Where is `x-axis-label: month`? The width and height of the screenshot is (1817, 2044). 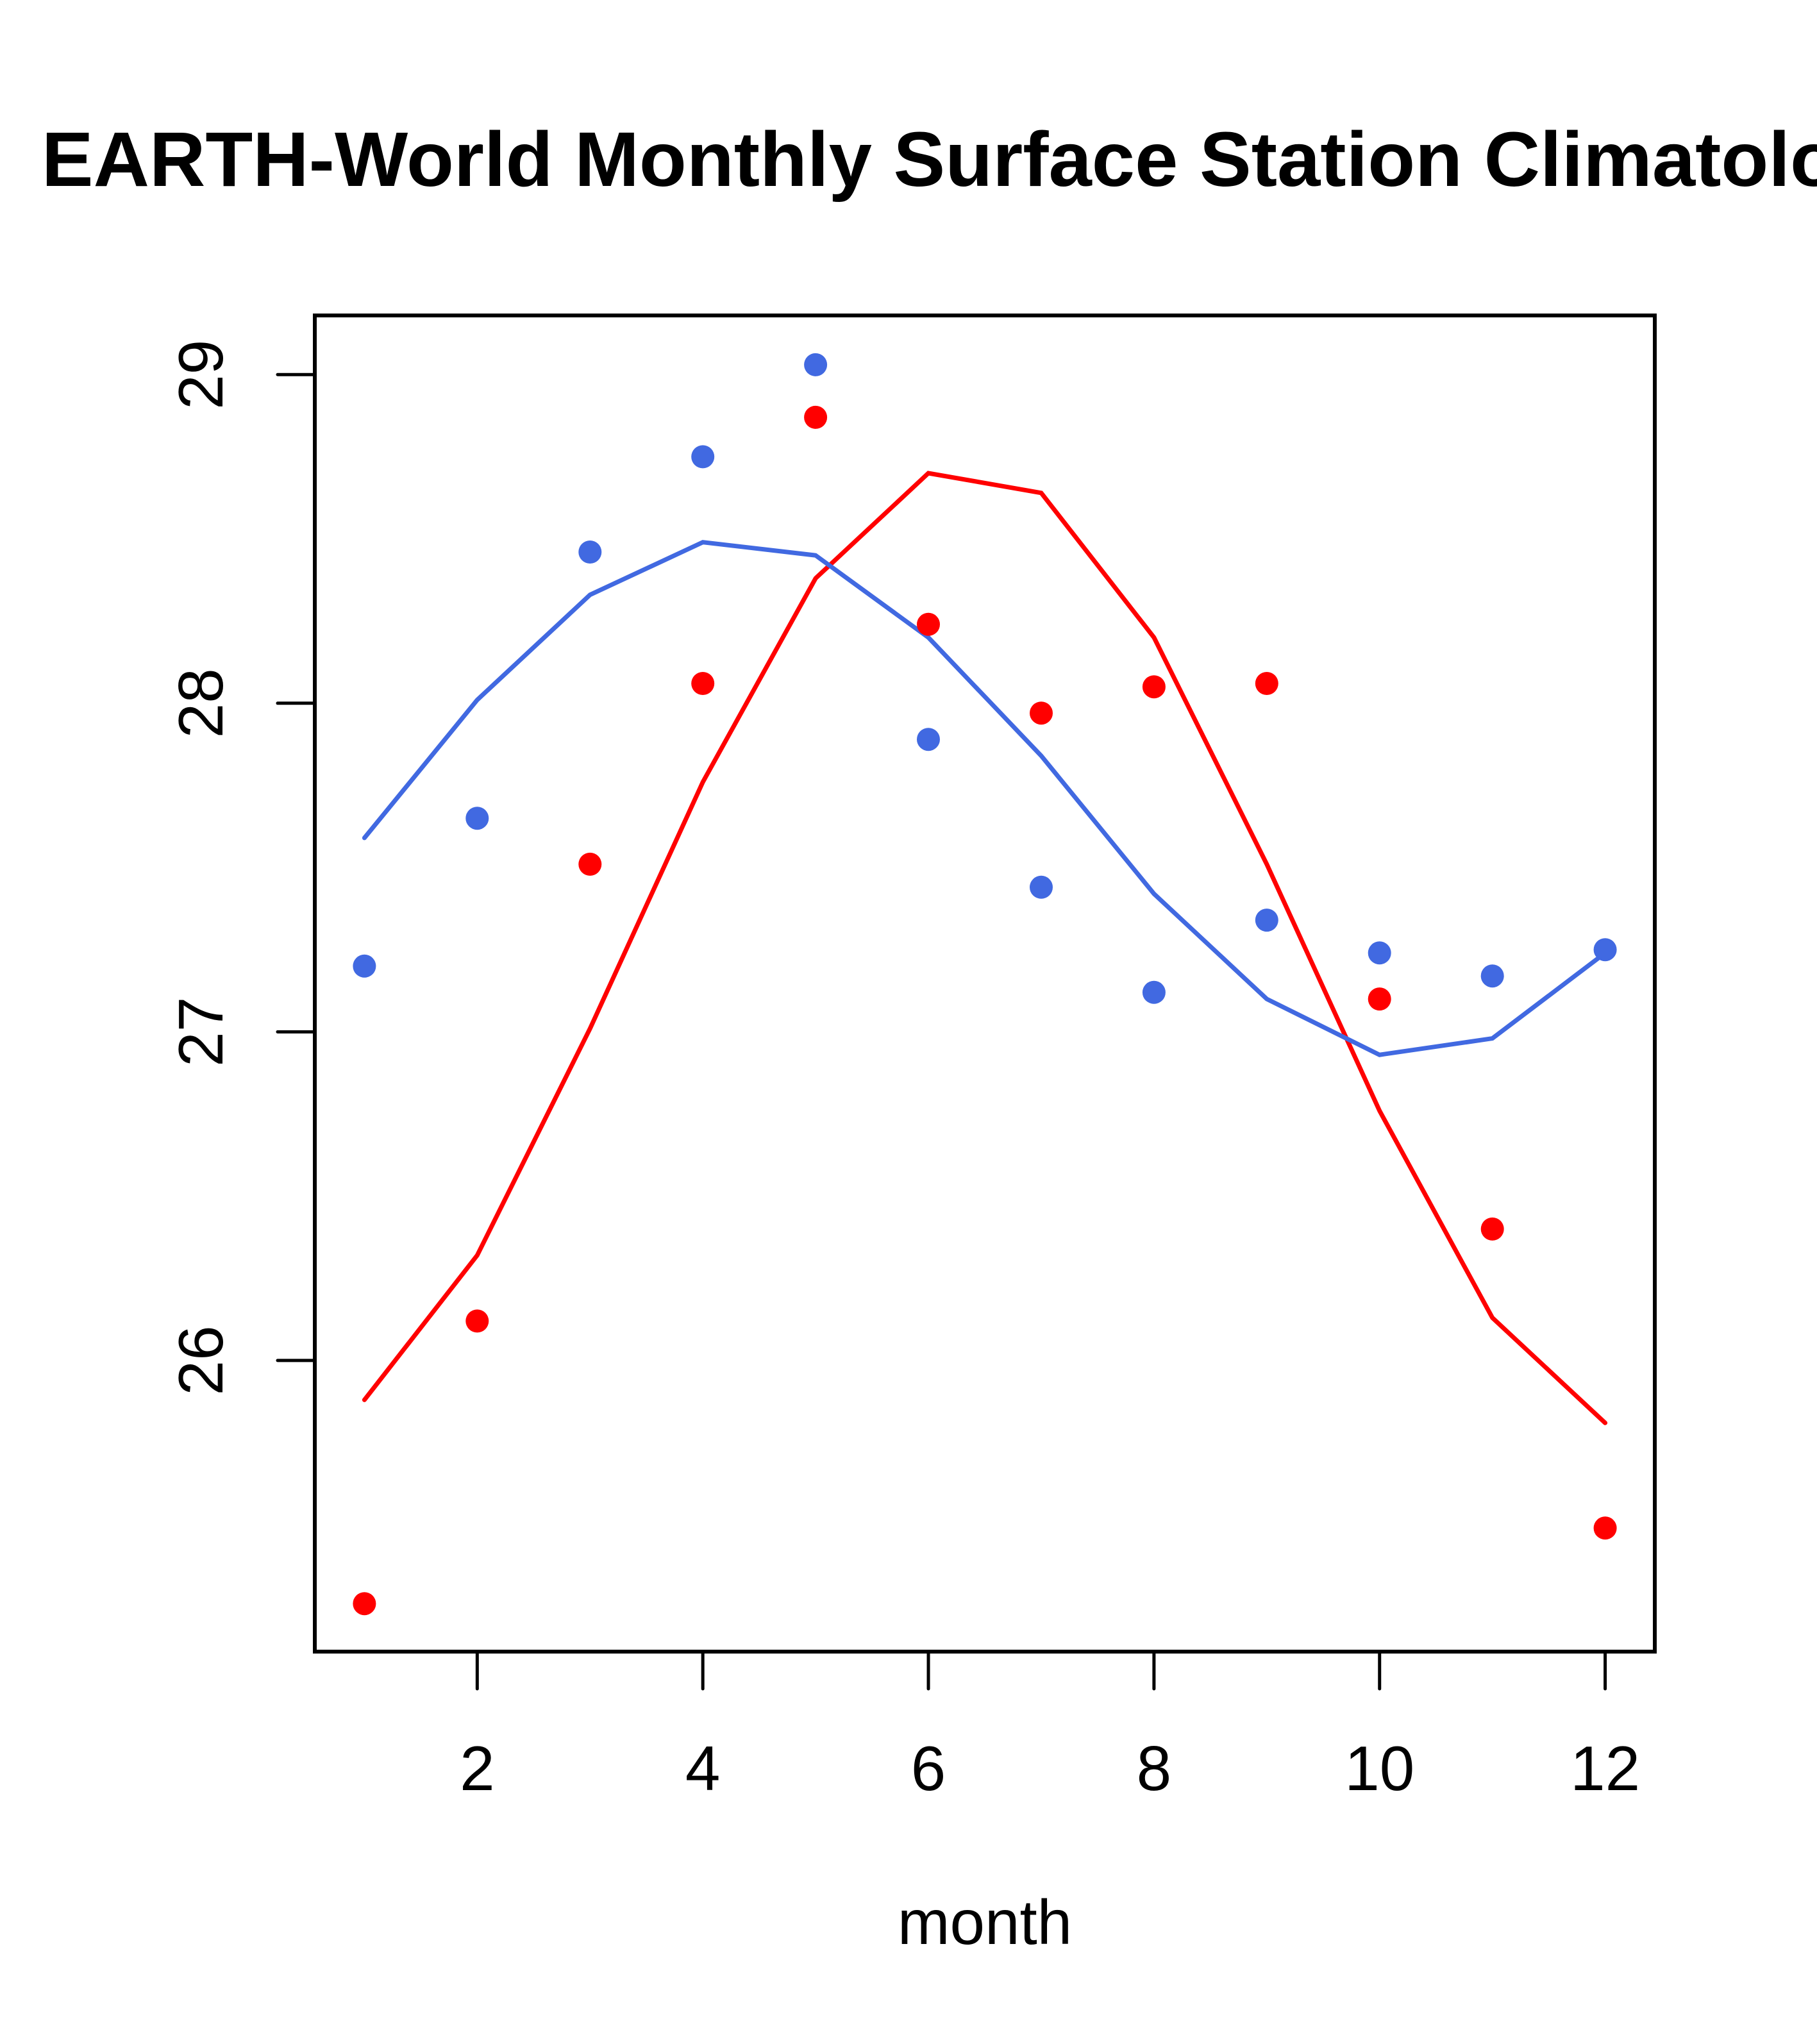 x-axis-label: month is located at coordinates (985, 1922).